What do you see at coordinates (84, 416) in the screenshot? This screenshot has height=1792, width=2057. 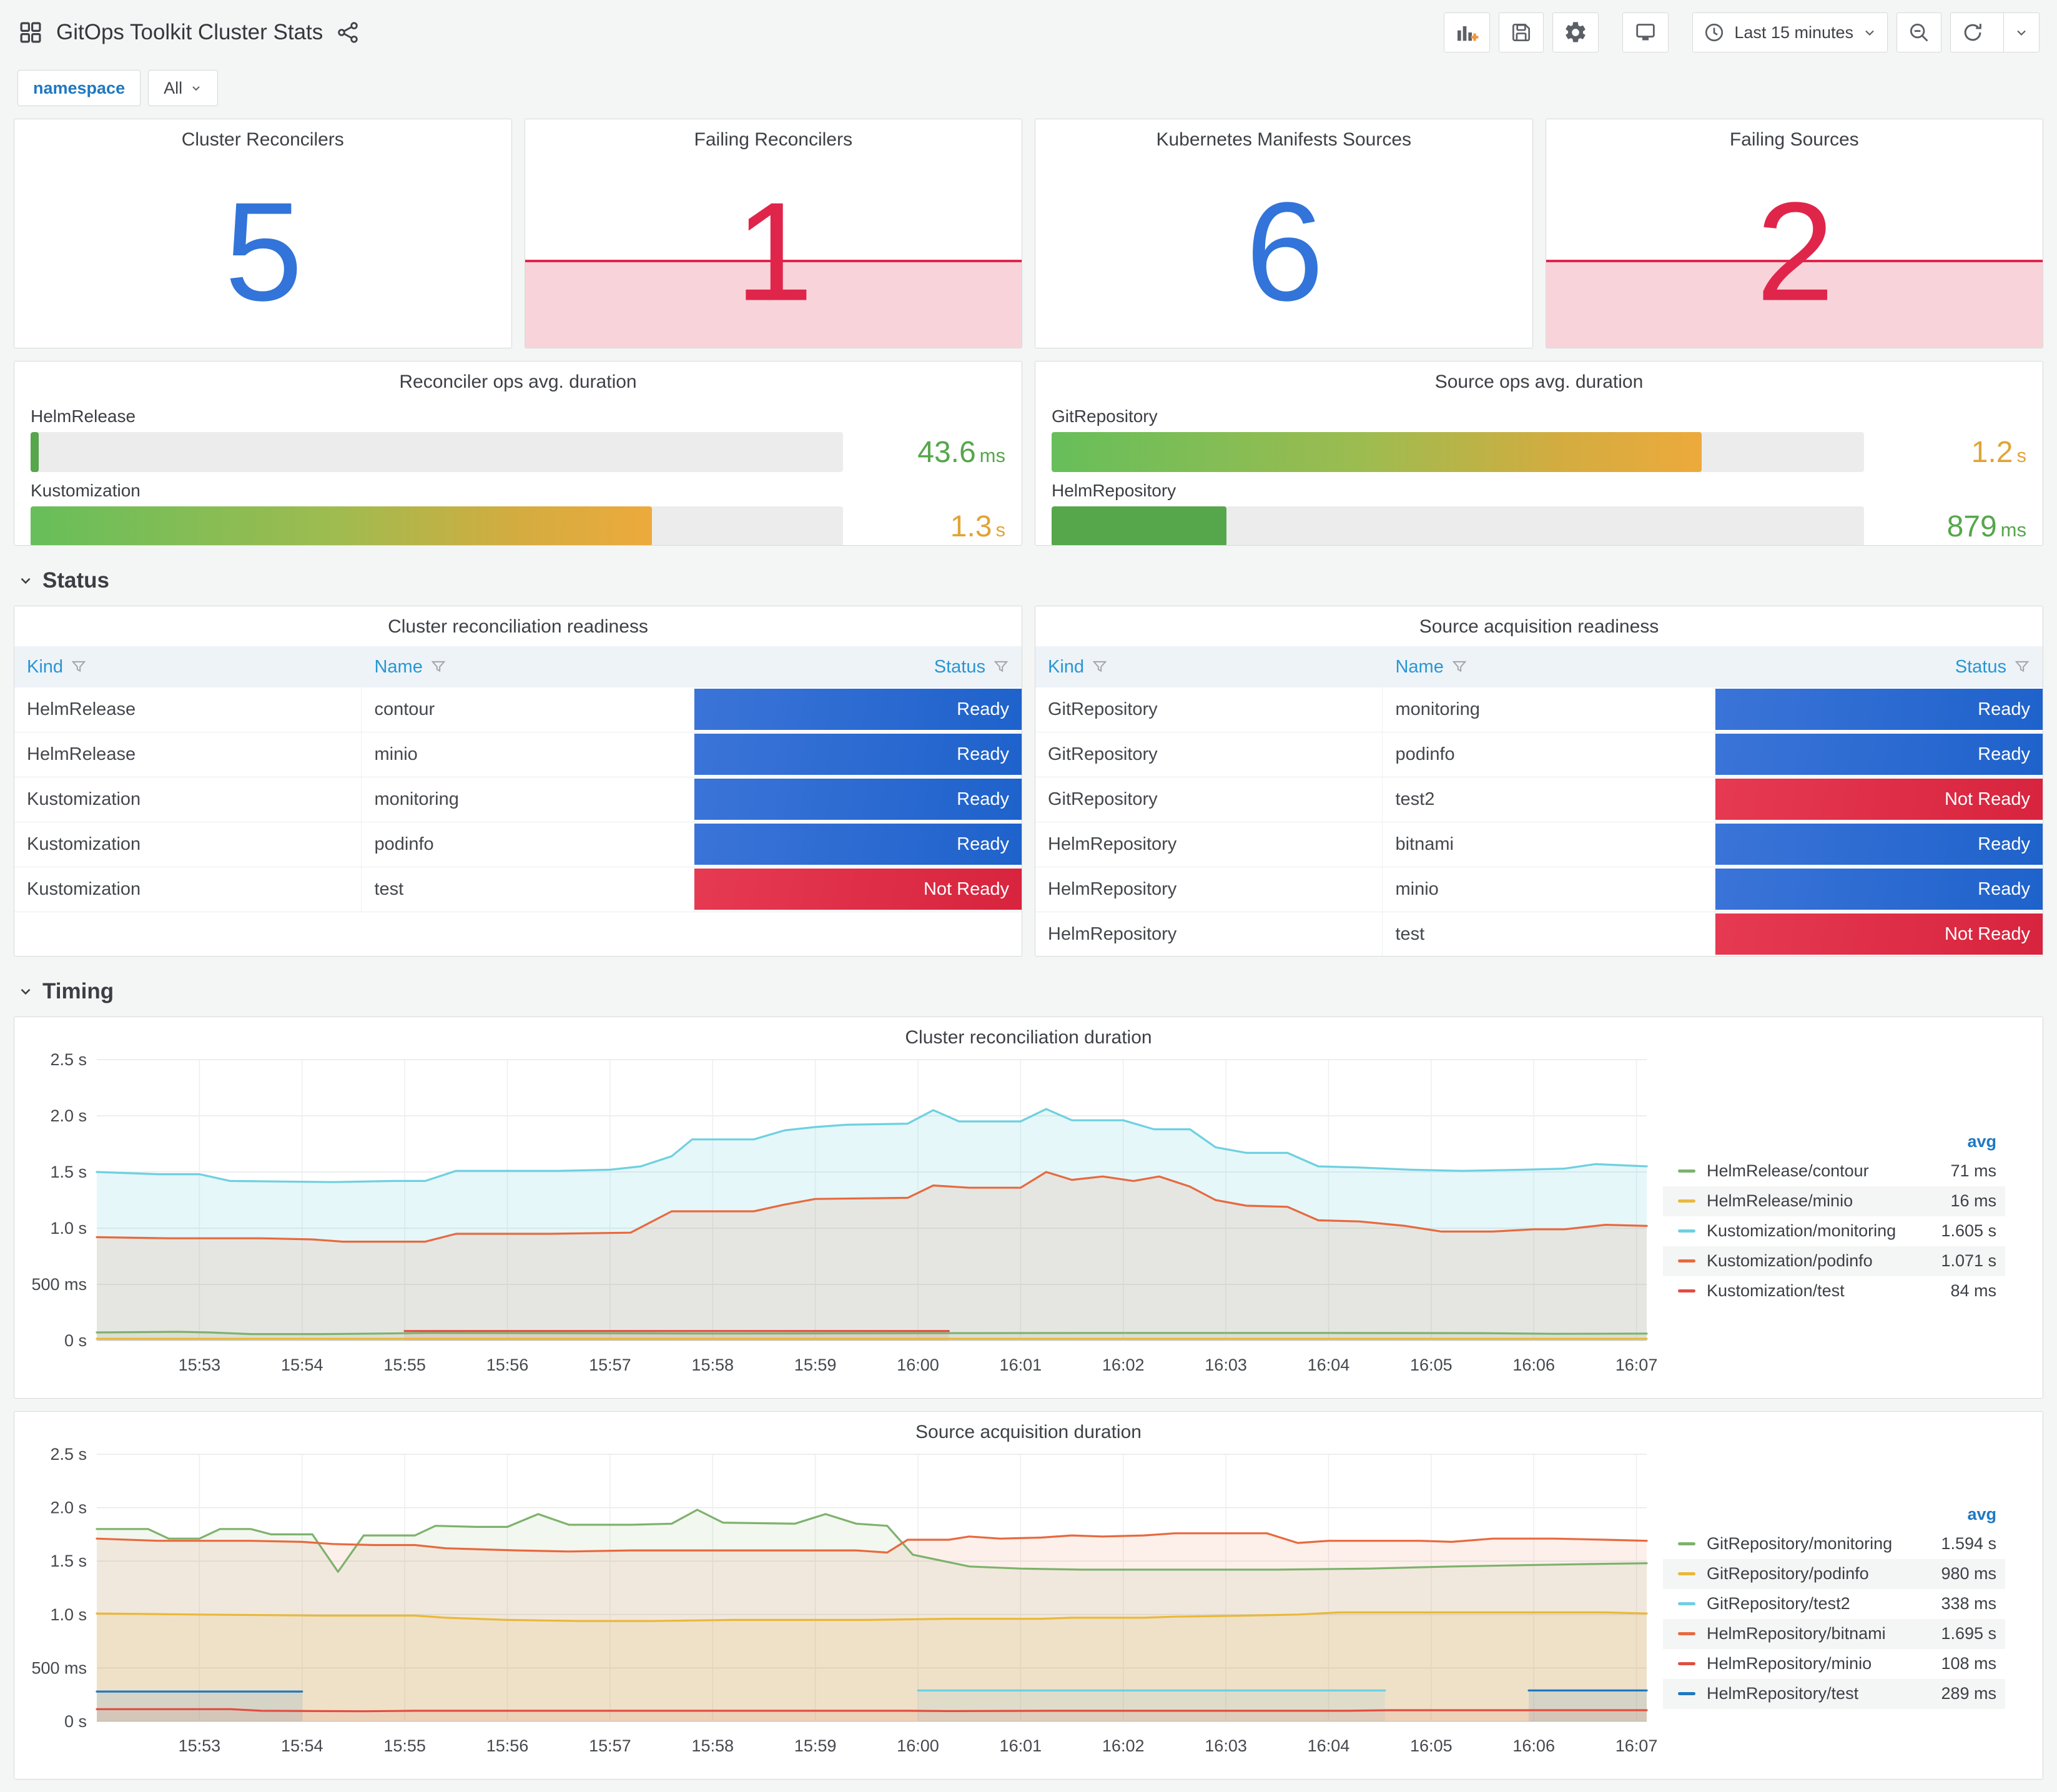 I see `gauge-label: HelmRelease` at bounding box center [84, 416].